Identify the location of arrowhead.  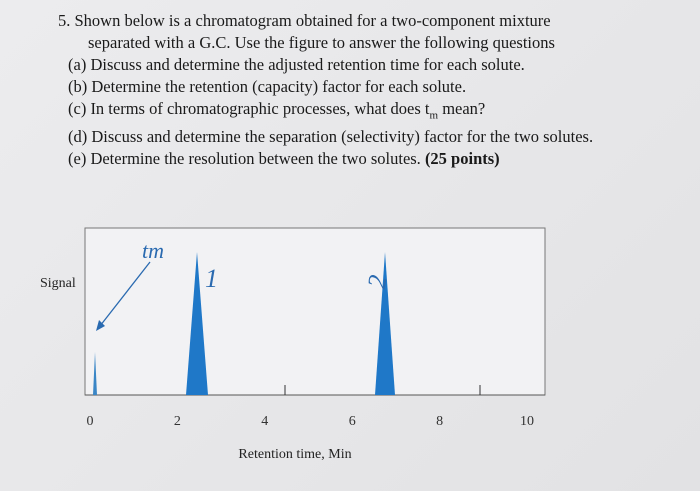
(100, 325).